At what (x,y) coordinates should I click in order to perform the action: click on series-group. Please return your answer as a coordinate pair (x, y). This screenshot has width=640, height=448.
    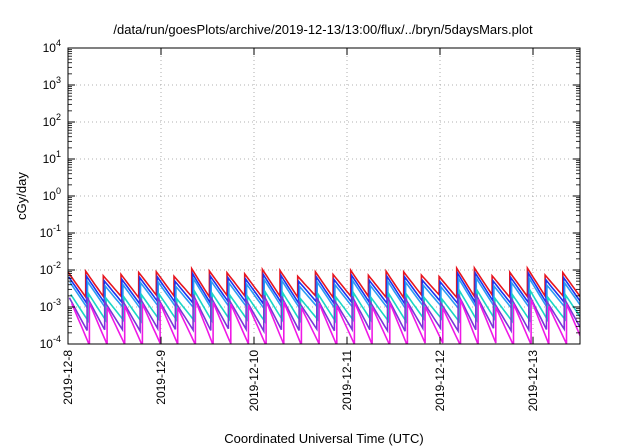
    Looking at the image, I should click on (324, 304).